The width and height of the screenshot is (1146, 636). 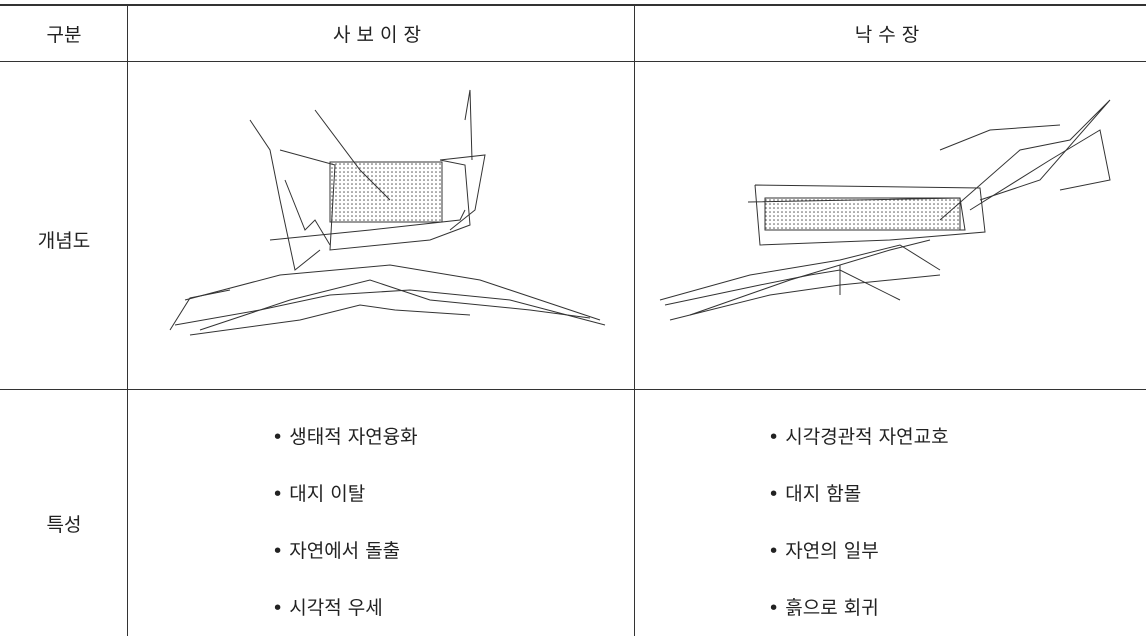 I want to click on list-item: • 시각적 우세, so click(x=327, y=608).